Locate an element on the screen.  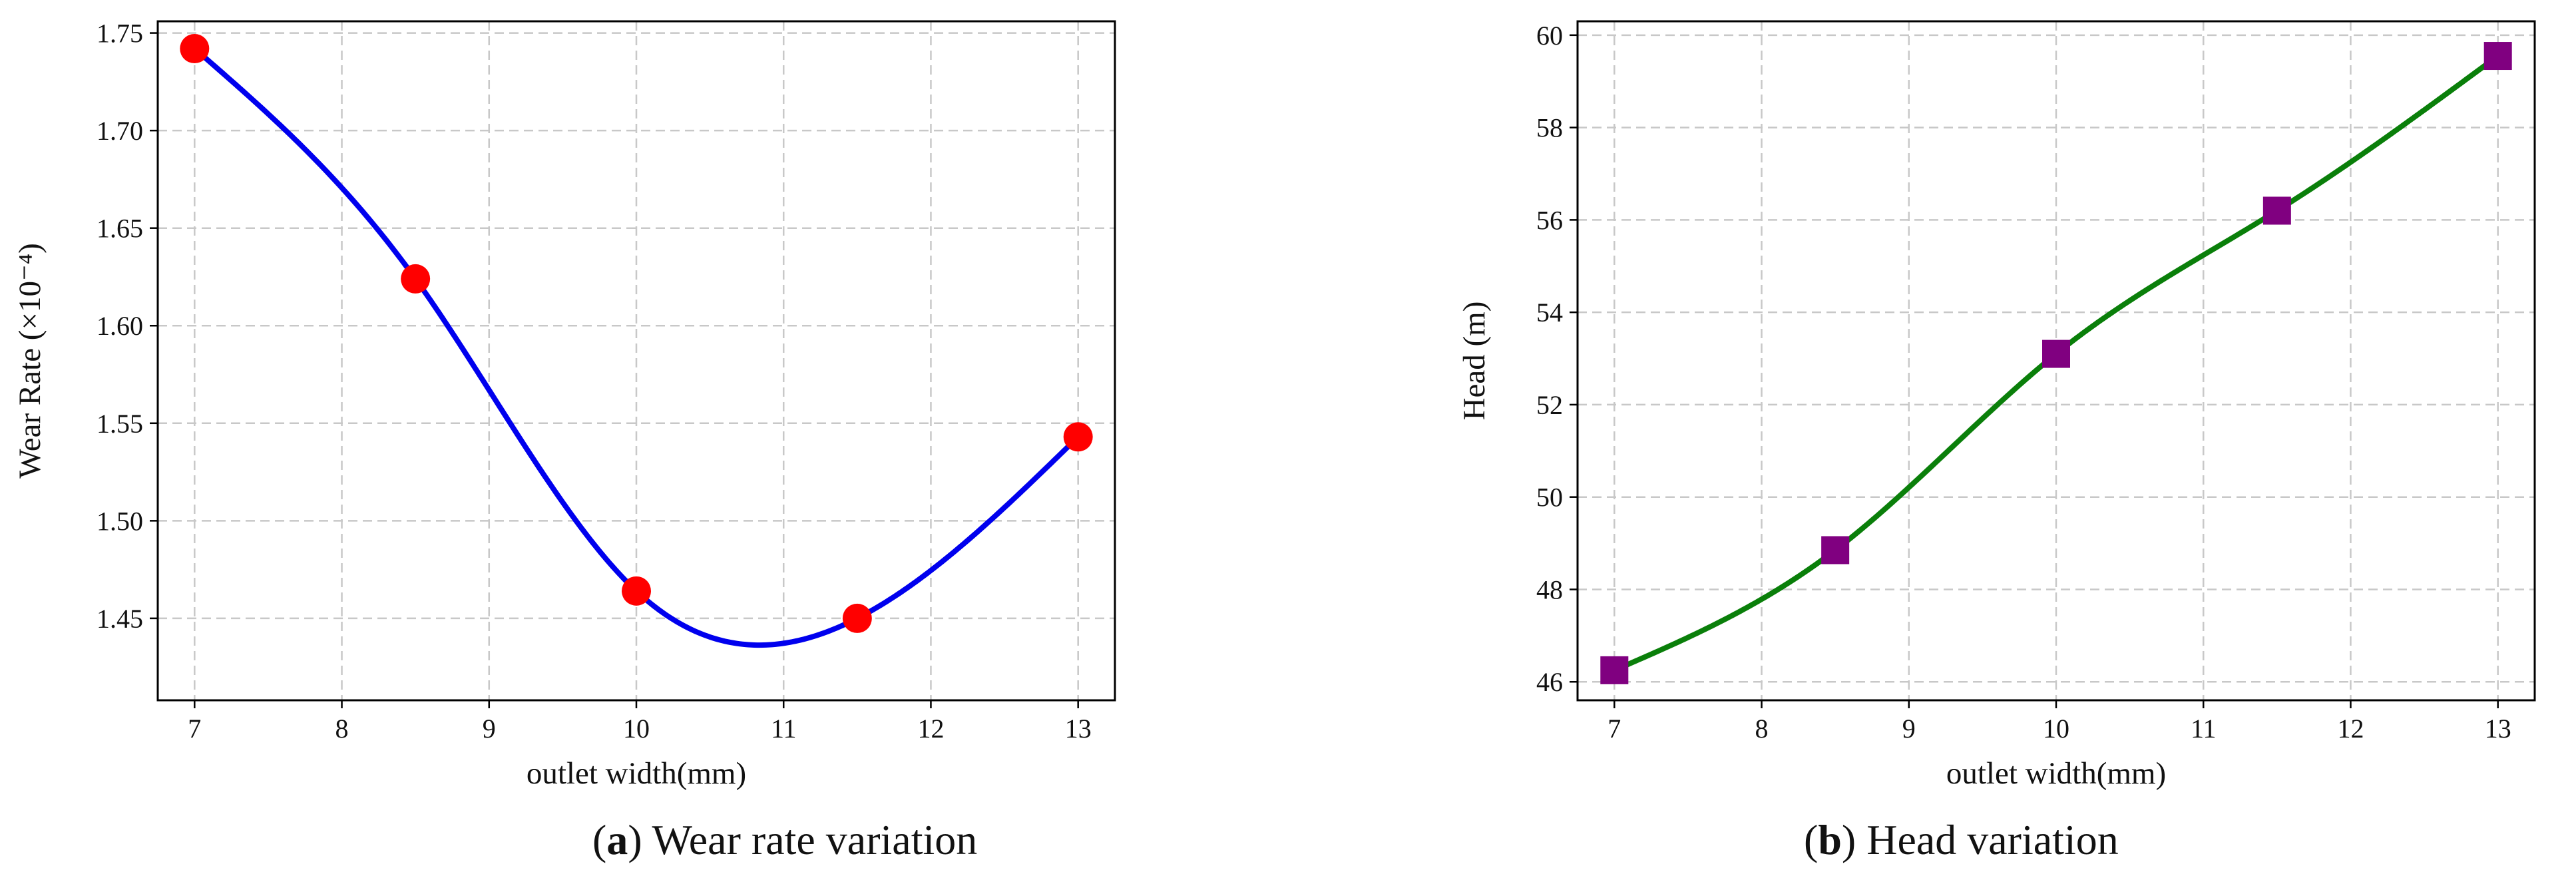
y-tick-label: 1.50 is located at coordinates (120, 521).